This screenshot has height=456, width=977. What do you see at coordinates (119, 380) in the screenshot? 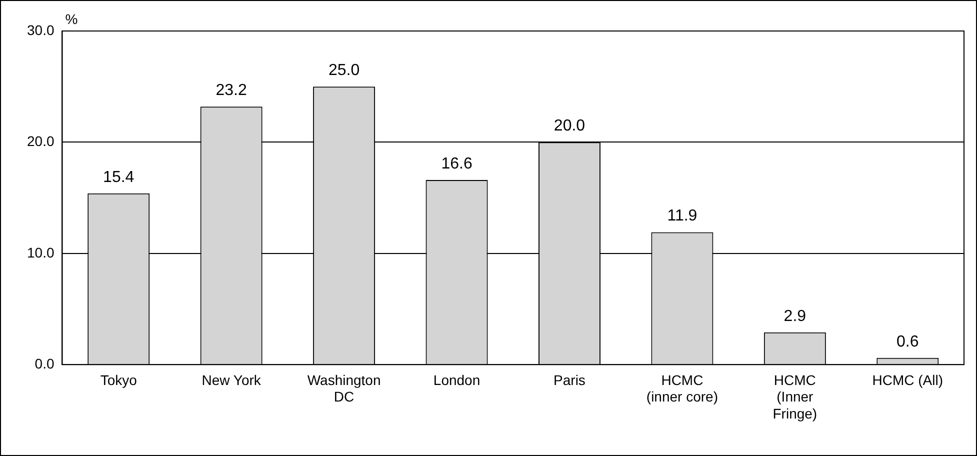
I see `x-tick-label: Tokyo` at bounding box center [119, 380].